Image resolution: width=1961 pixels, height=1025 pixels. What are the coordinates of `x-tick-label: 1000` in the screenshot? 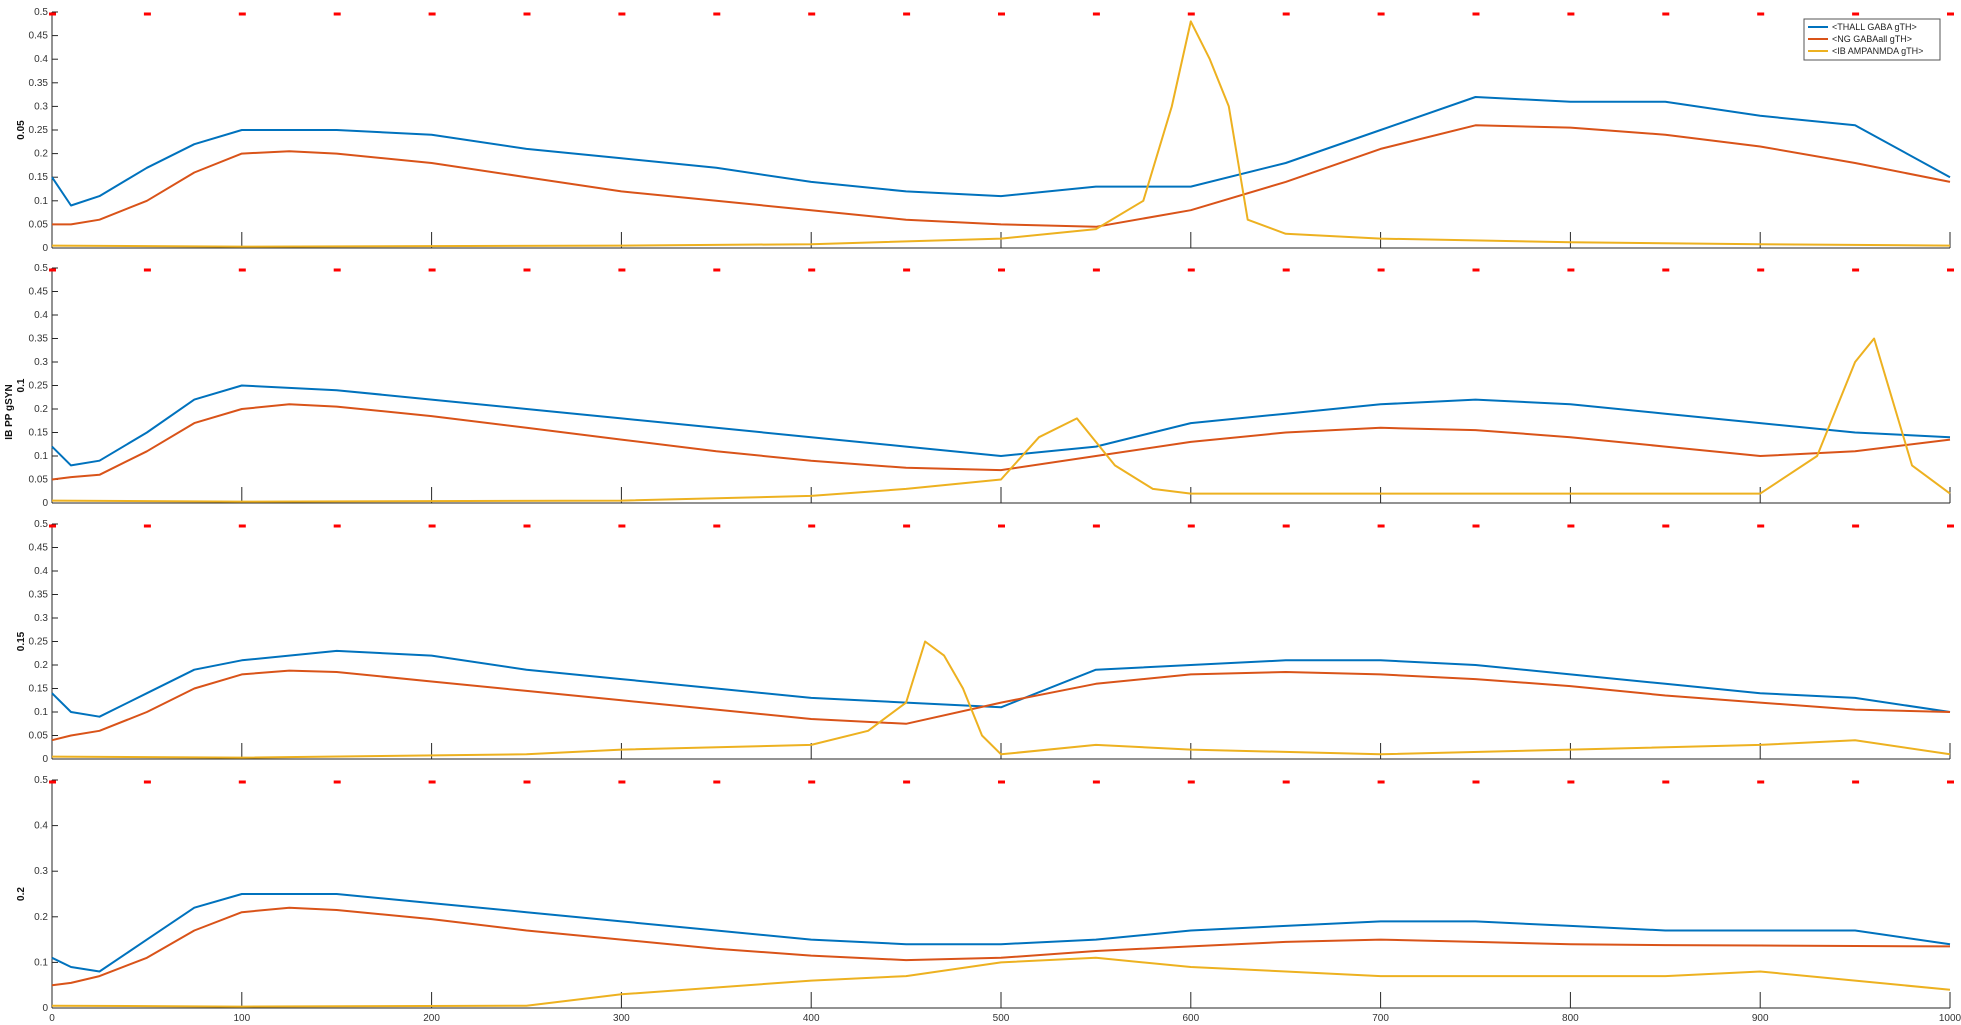 It's located at (1950, 1018).